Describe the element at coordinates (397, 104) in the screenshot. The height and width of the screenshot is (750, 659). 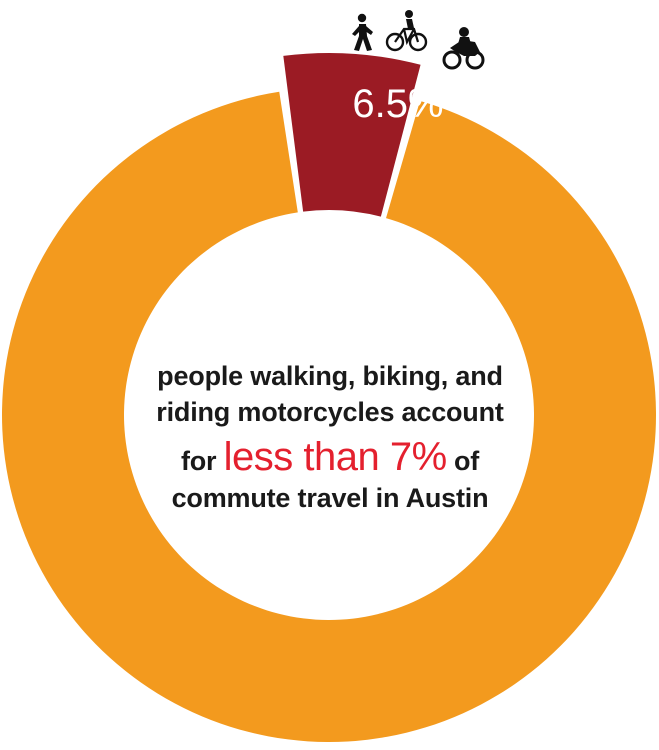
I see `slice-data-label-6-5: 6.5%` at that location.